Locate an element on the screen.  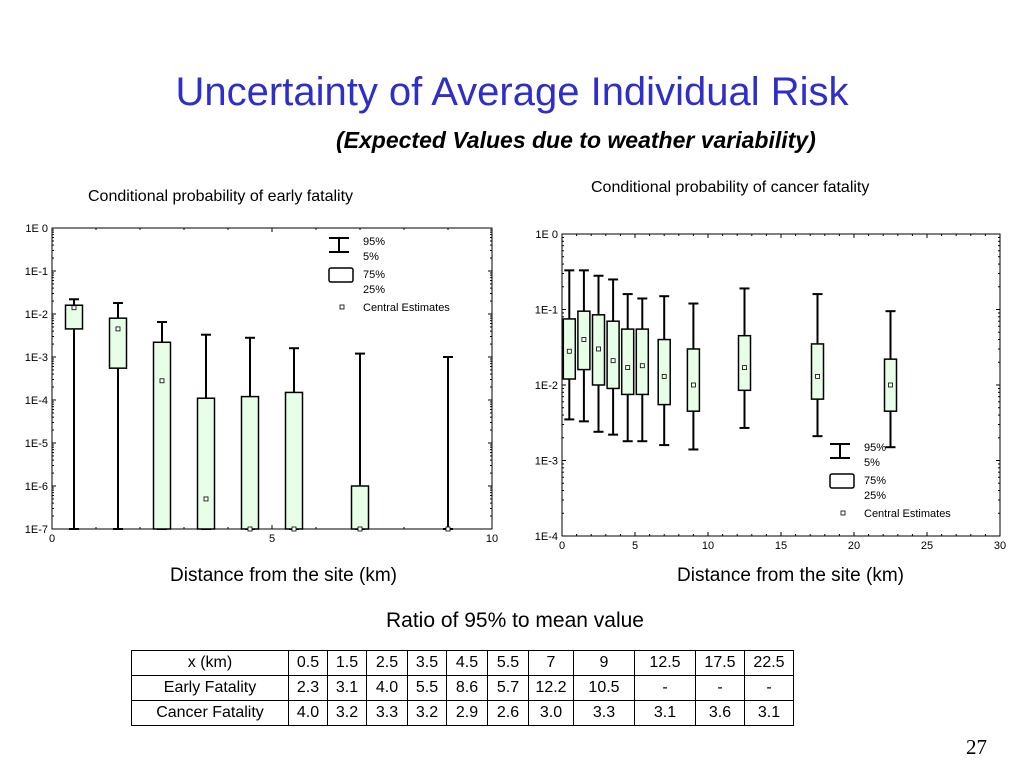
x-tick-label: 15 is located at coordinates (781, 546).